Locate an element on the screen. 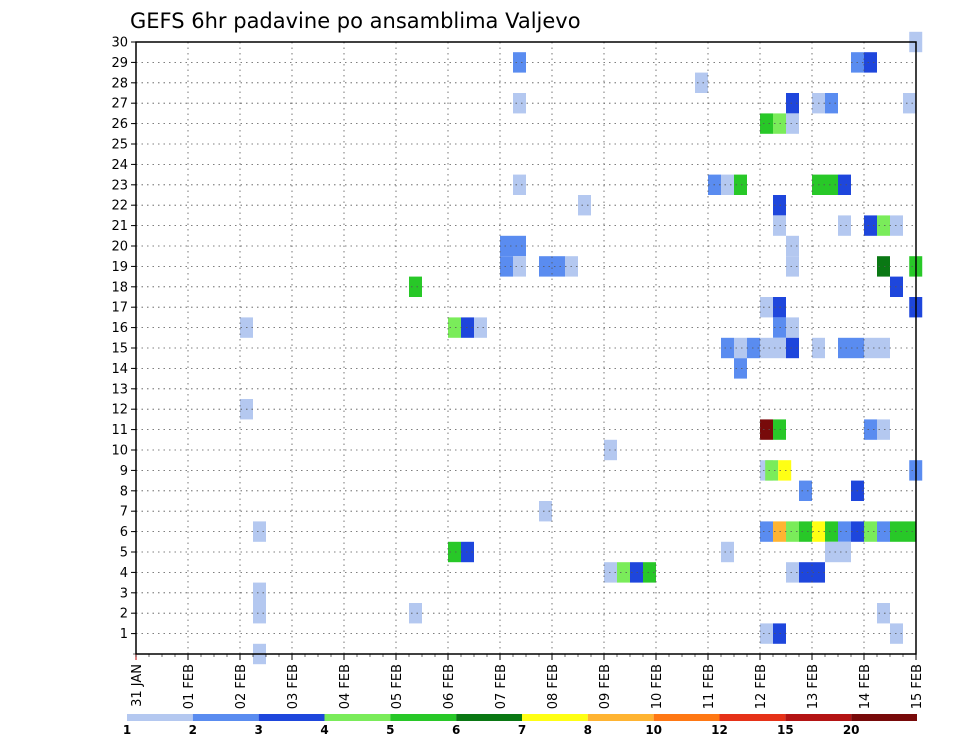 This screenshot has width=960, height=742. colorbar-label: 12 is located at coordinates (719, 730).